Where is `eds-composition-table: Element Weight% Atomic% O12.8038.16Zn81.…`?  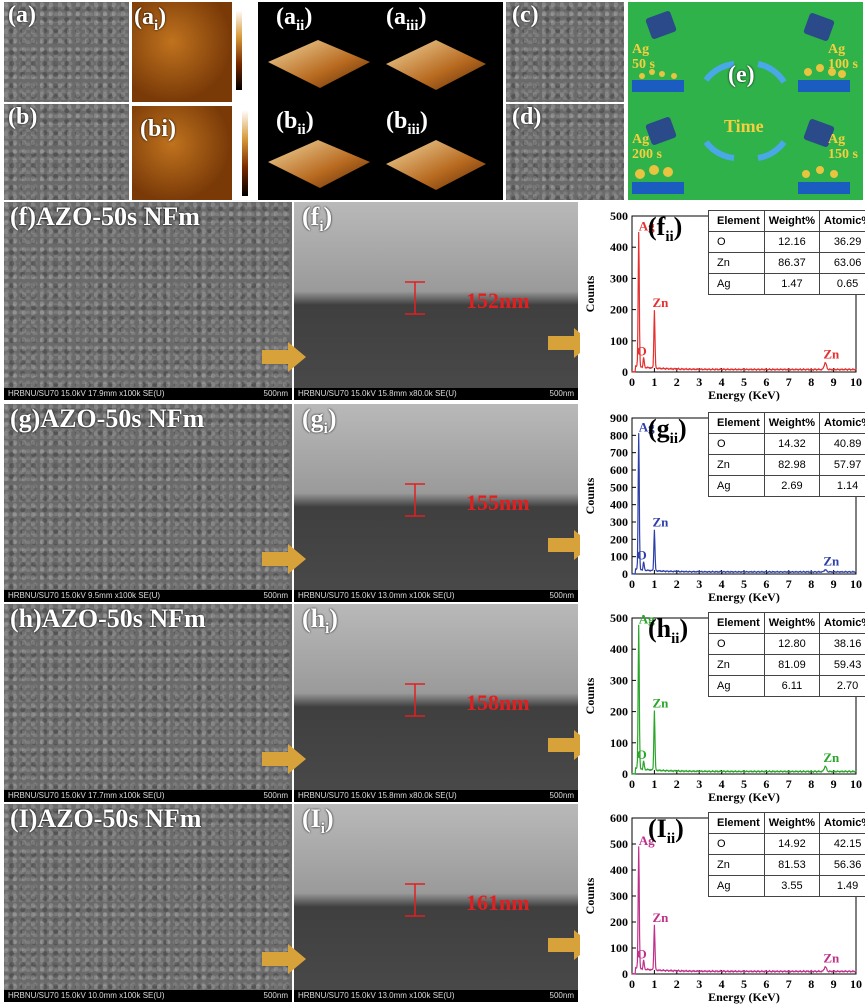
eds-composition-table: Element Weight% Atomic% O12.8038.16Zn81.… is located at coordinates (786, 654).